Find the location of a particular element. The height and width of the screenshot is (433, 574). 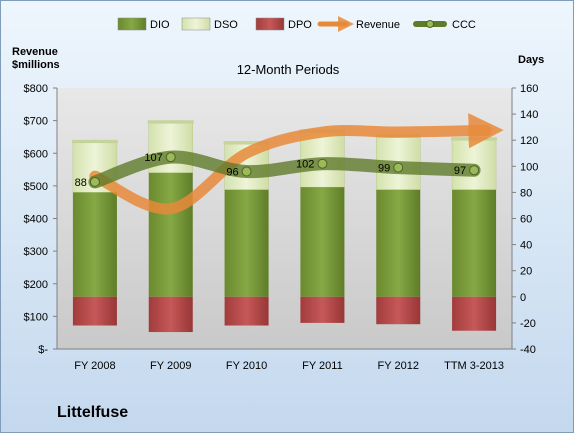

right-tick-label: 120 is located at coordinates (529, 141).